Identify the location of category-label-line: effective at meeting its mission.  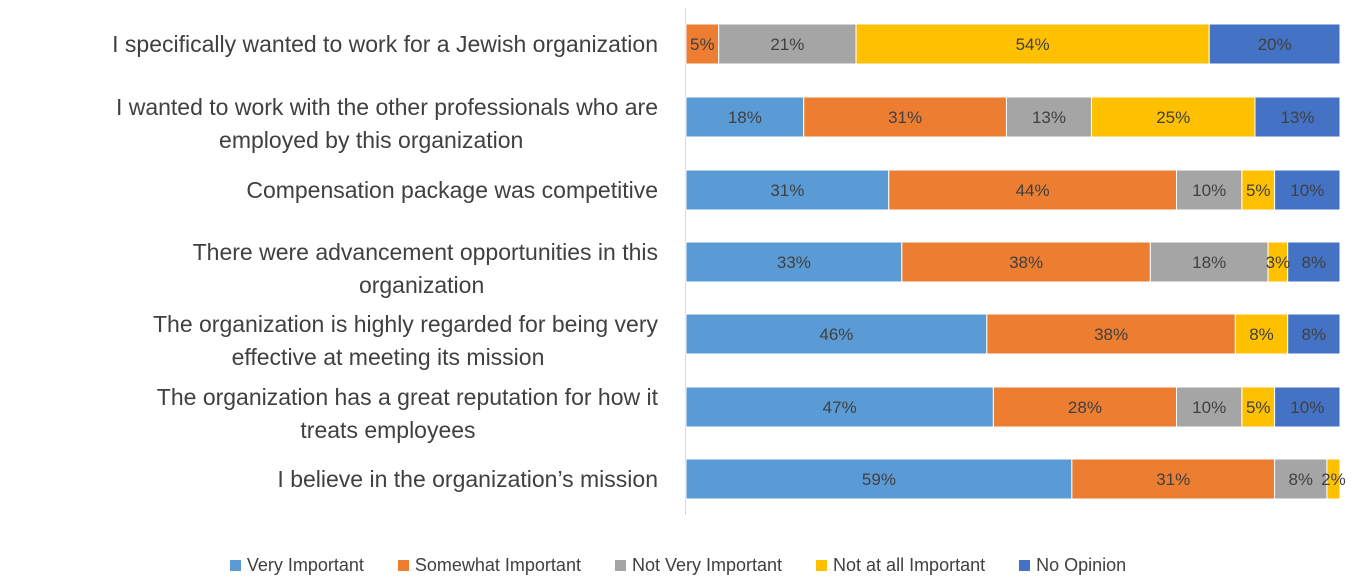
(388, 357).